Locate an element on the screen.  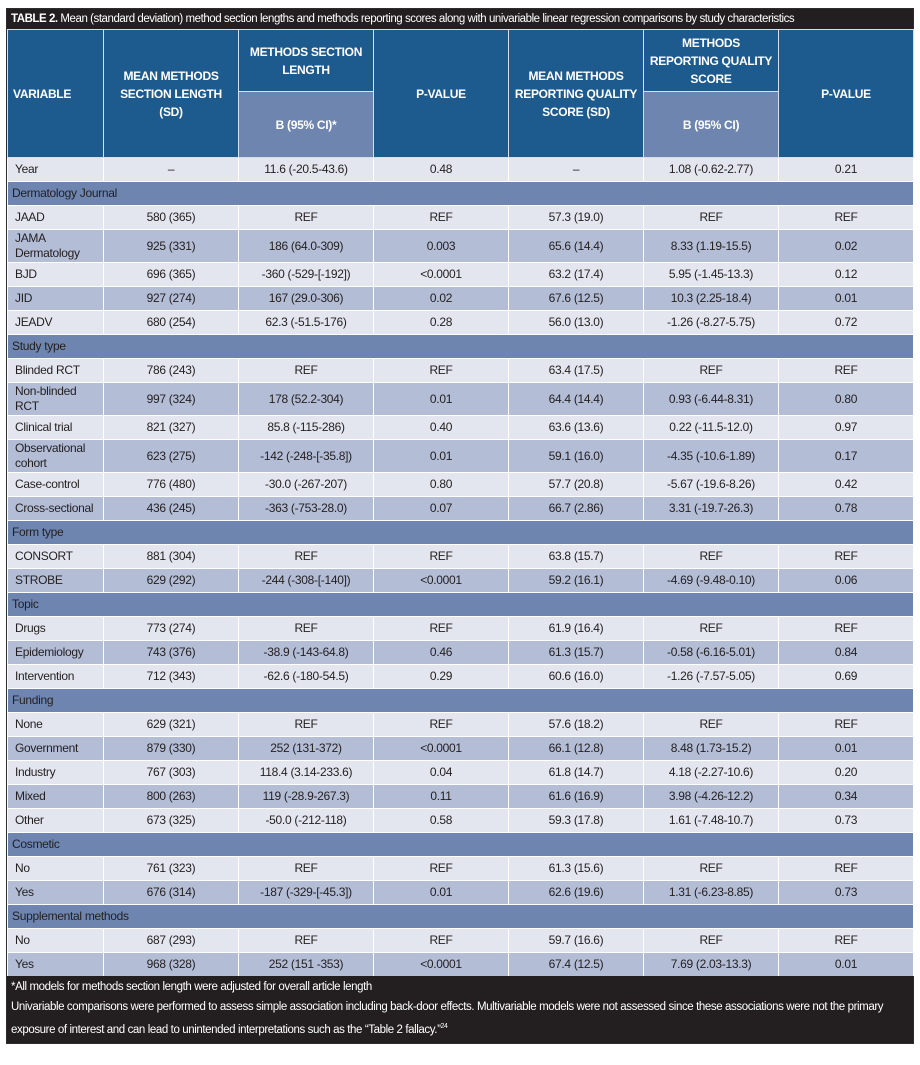
cell-mean-quality: 66.7 (2.86) is located at coordinates (576, 508).